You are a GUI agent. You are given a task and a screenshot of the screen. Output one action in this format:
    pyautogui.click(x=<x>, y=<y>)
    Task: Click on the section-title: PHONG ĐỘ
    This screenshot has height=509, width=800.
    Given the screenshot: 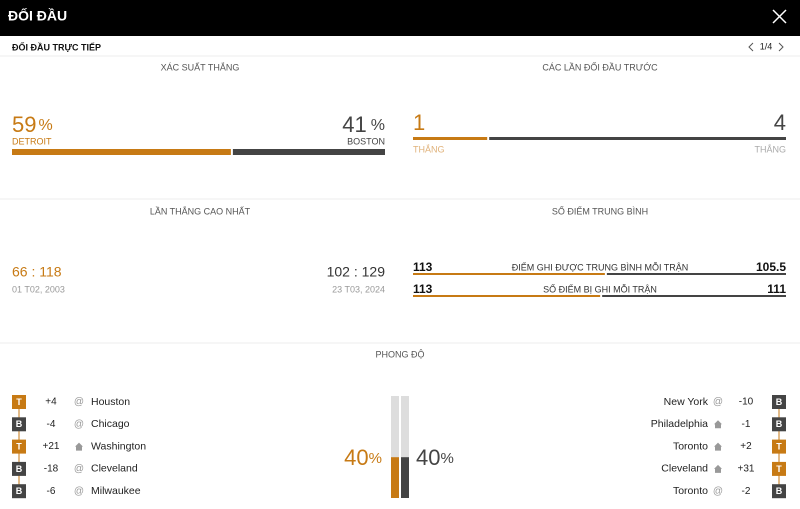 What is the action you would take?
    pyautogui.click(x=399, y=354)
    